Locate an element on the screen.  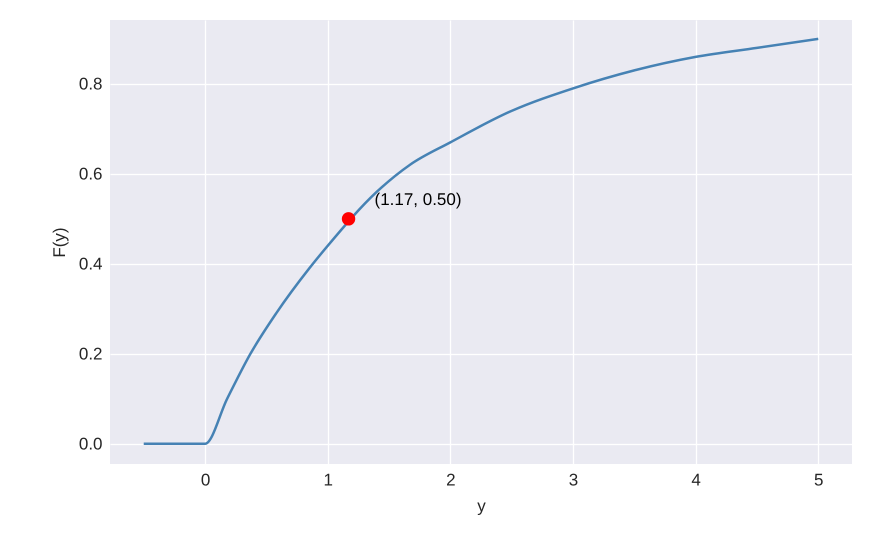
x-tick-label: 1 is located at coordinates (328, 480).